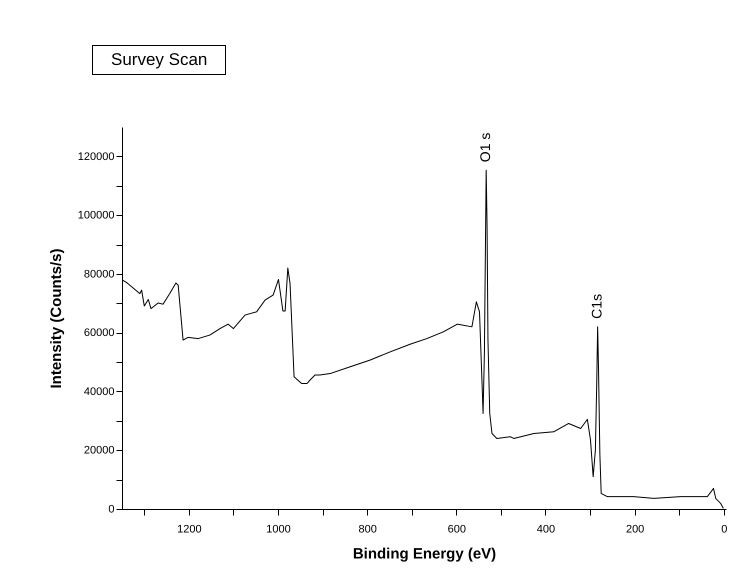 The height and width of the screenshot is (571, 741). I want to click on y-tick-label: 60000, so click(99, 333).